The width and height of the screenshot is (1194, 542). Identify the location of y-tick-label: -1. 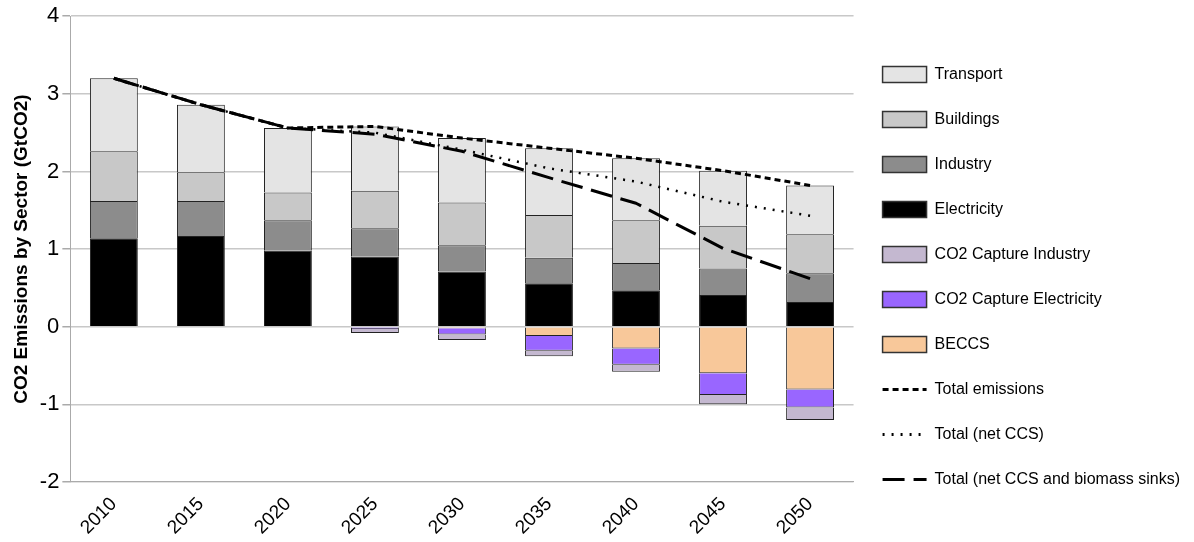
(49, 403).